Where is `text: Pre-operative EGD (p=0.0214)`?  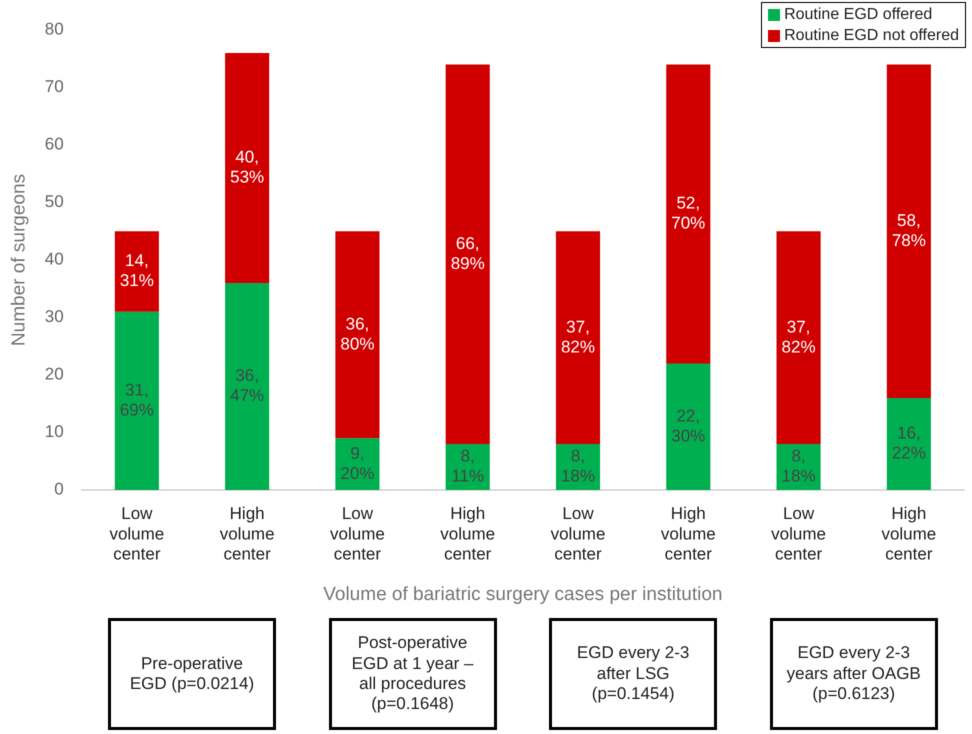 text: Pre-operative EGD (p=0.0214) is located at coordinates (192, 674).